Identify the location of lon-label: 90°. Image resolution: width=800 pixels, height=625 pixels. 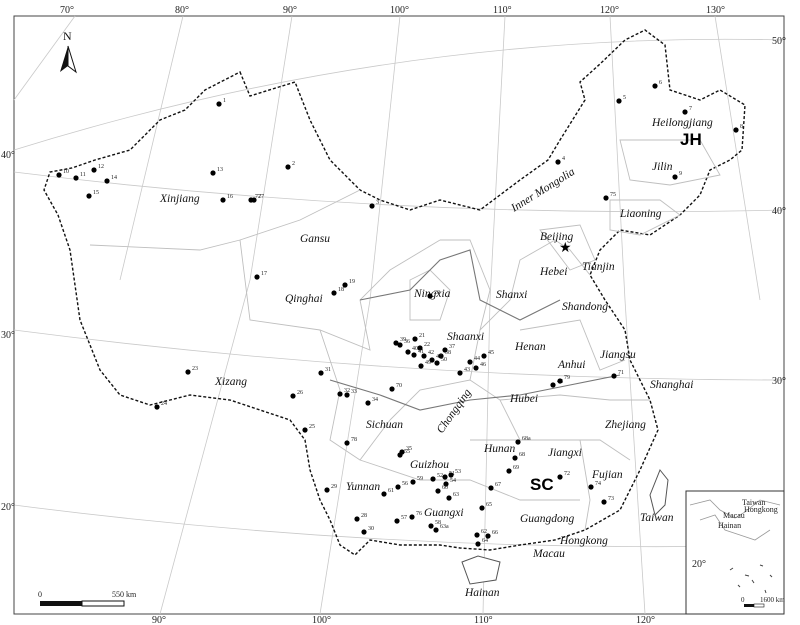
(290, 10).